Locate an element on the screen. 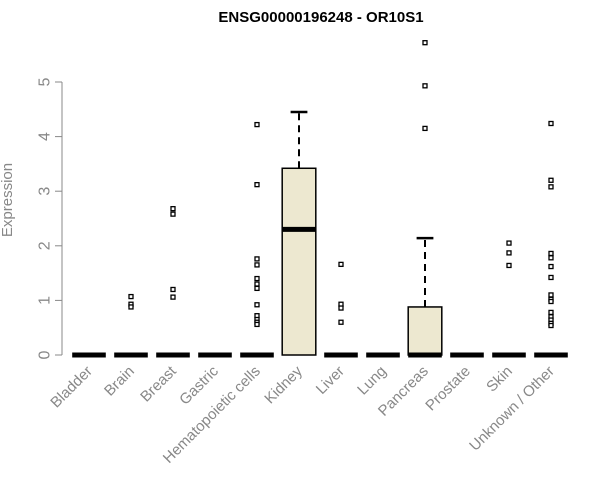  x-tick-label: Liver is located at coordinates (330, 380).